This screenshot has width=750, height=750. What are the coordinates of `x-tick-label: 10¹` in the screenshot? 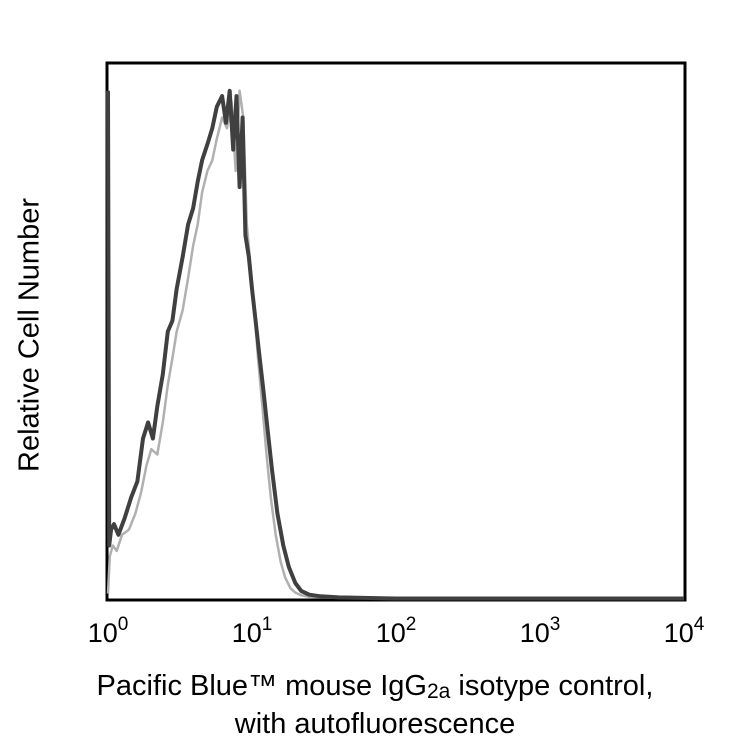 It's located at (252, 631).